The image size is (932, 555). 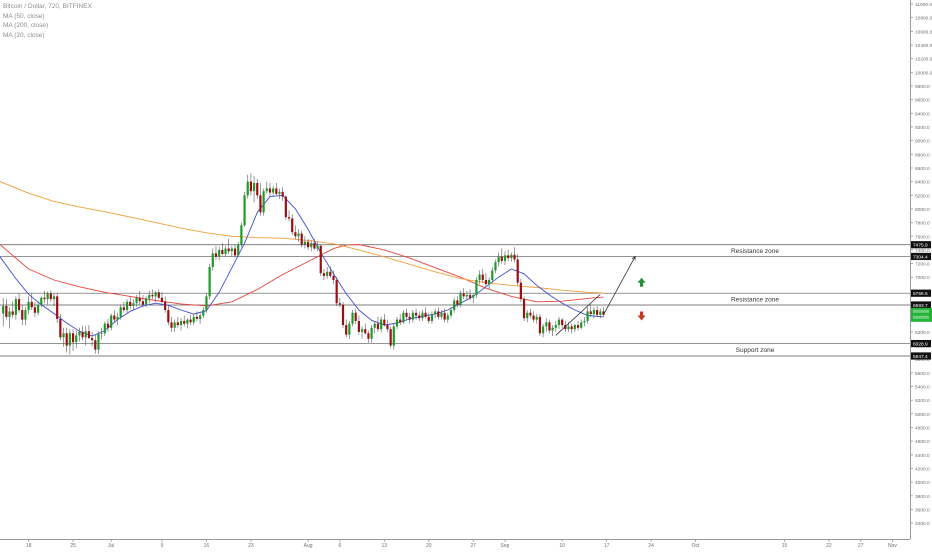 I want to click on y-tick-label: 5200.0, so click(x=922, y=401).